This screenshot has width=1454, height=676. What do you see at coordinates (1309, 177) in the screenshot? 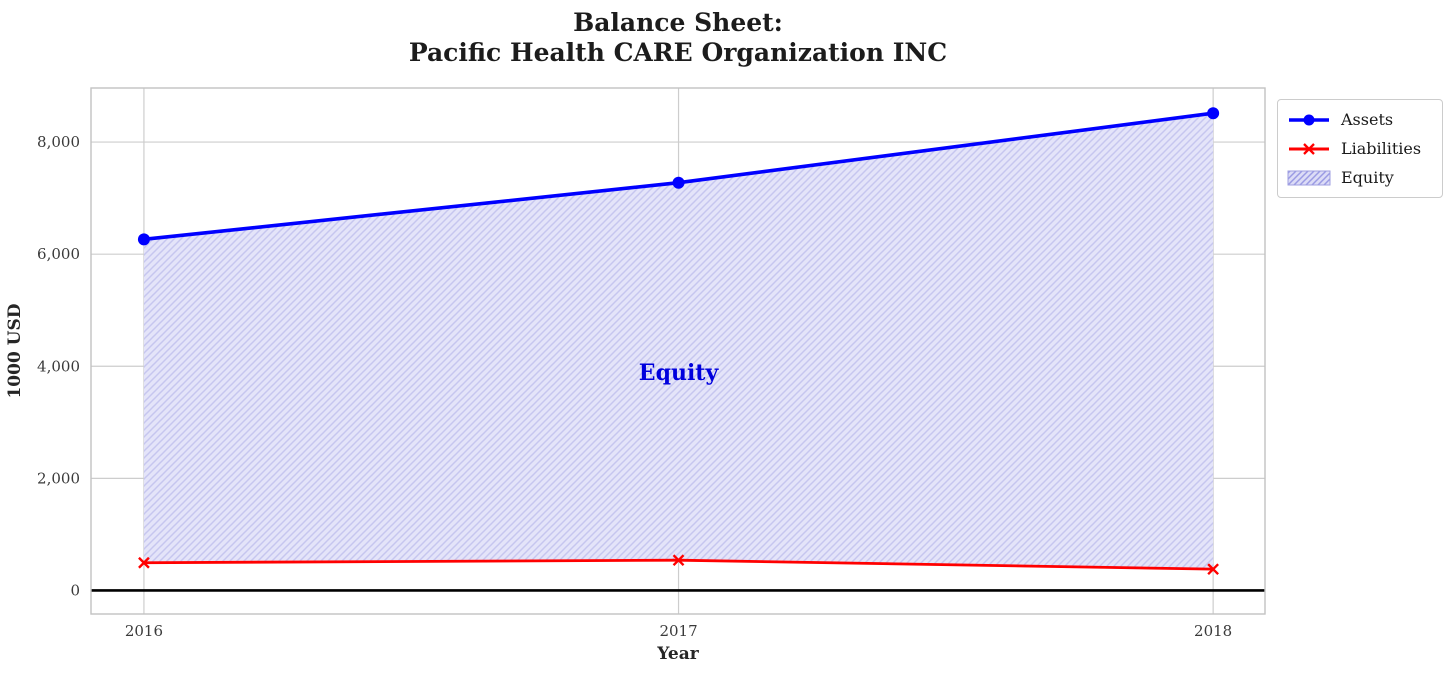
I see `equity-patch-sample-icon` at bounding box center [1309, 177].